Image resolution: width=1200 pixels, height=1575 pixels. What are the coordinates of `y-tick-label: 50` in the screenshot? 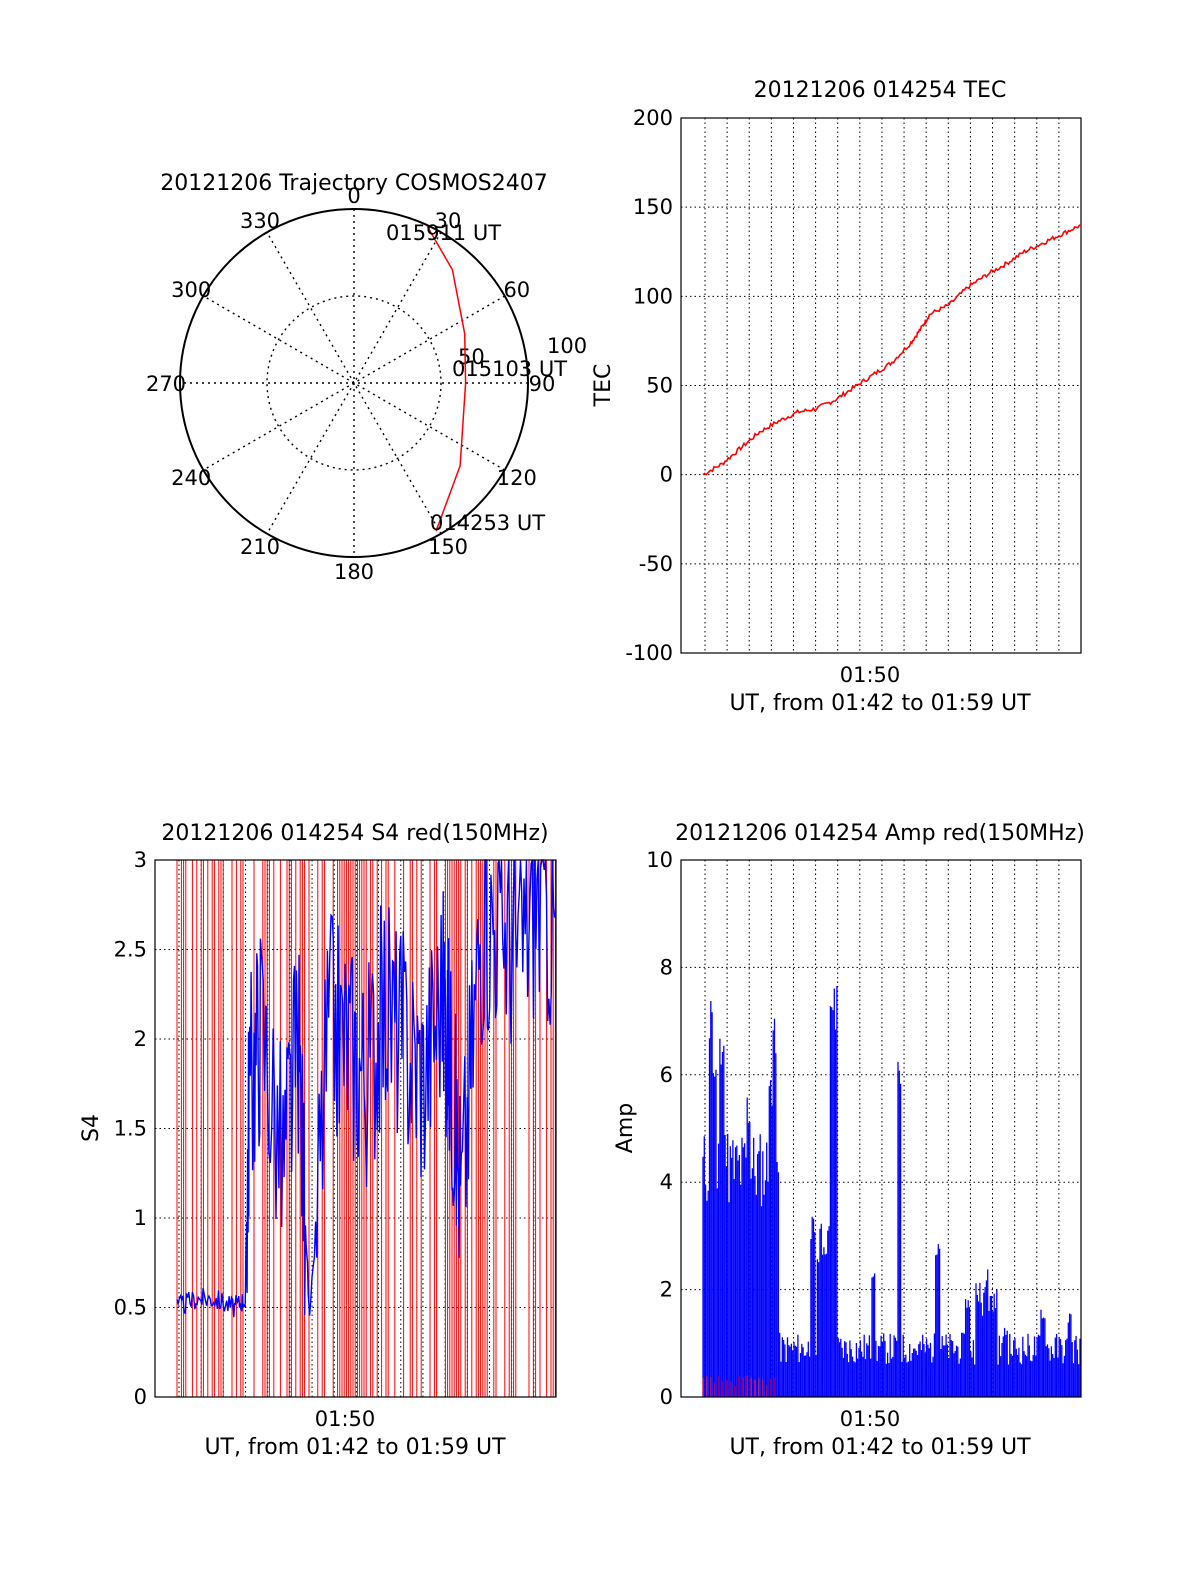 It's located at (659, 386).